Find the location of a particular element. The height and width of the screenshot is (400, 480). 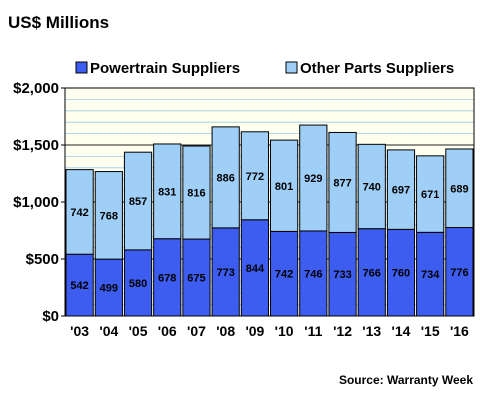

data-label-other-parts: 671 is located at coordinates (430, 195).